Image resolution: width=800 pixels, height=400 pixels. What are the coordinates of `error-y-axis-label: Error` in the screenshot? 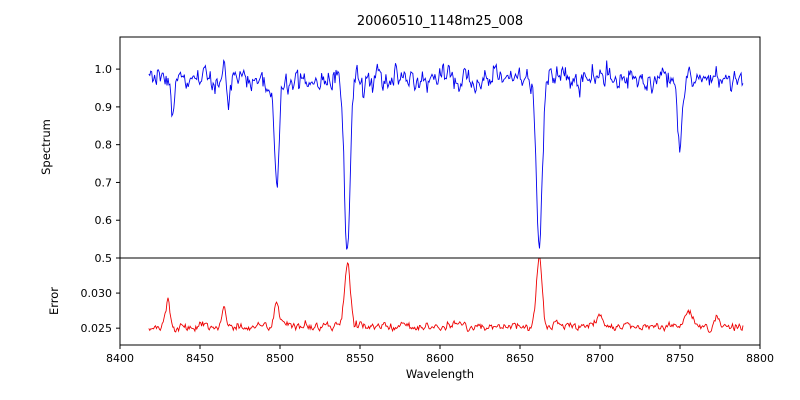 It's located at (54, 301).